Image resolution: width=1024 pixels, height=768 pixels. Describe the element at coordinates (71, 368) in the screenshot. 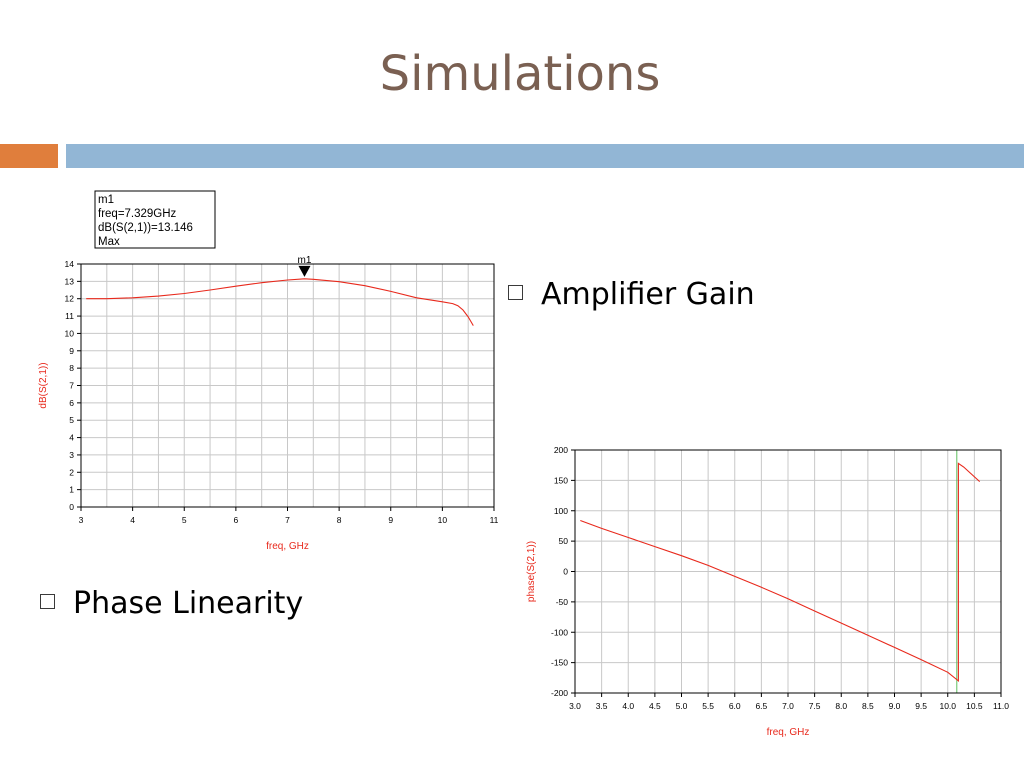

I see `y-tick-label: 8` at that location.